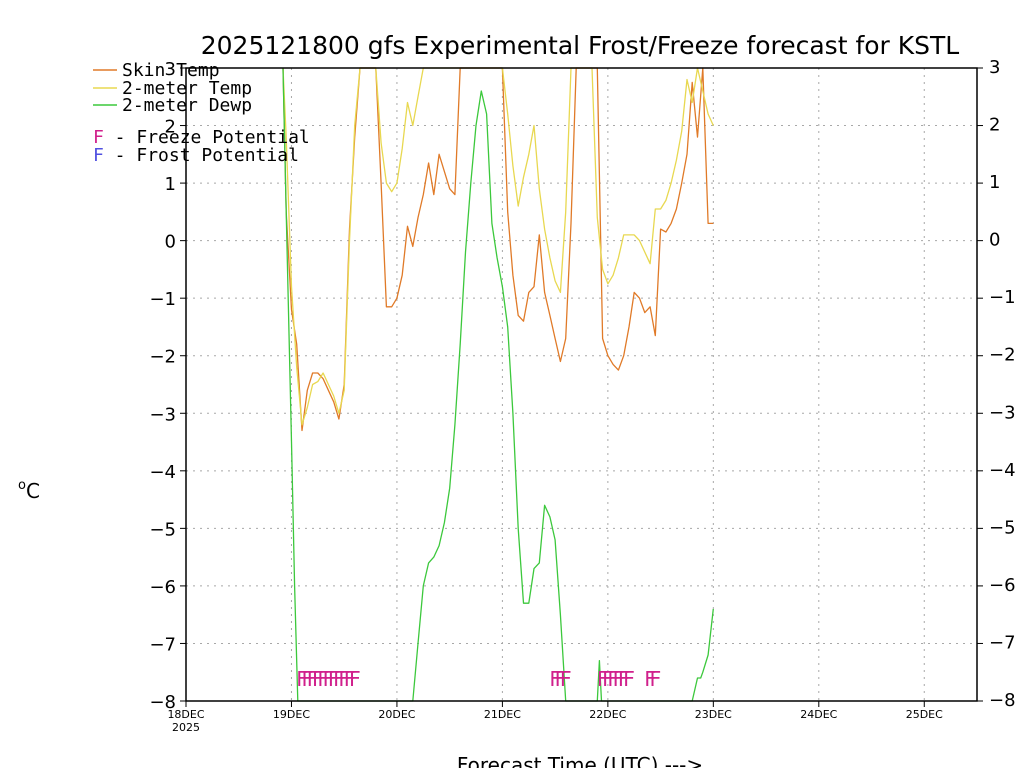  I want to click on y-tick-label-left: −4, so click(162, 472).